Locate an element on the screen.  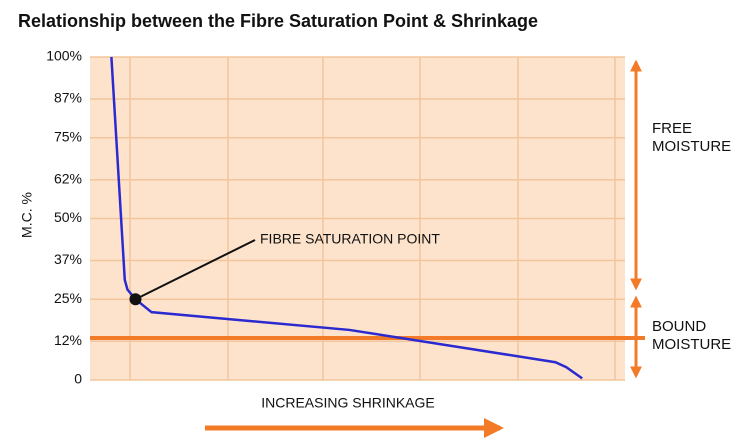
bound-moisture-label: BOUND MOISTURE is located at coordinates (692, 335).